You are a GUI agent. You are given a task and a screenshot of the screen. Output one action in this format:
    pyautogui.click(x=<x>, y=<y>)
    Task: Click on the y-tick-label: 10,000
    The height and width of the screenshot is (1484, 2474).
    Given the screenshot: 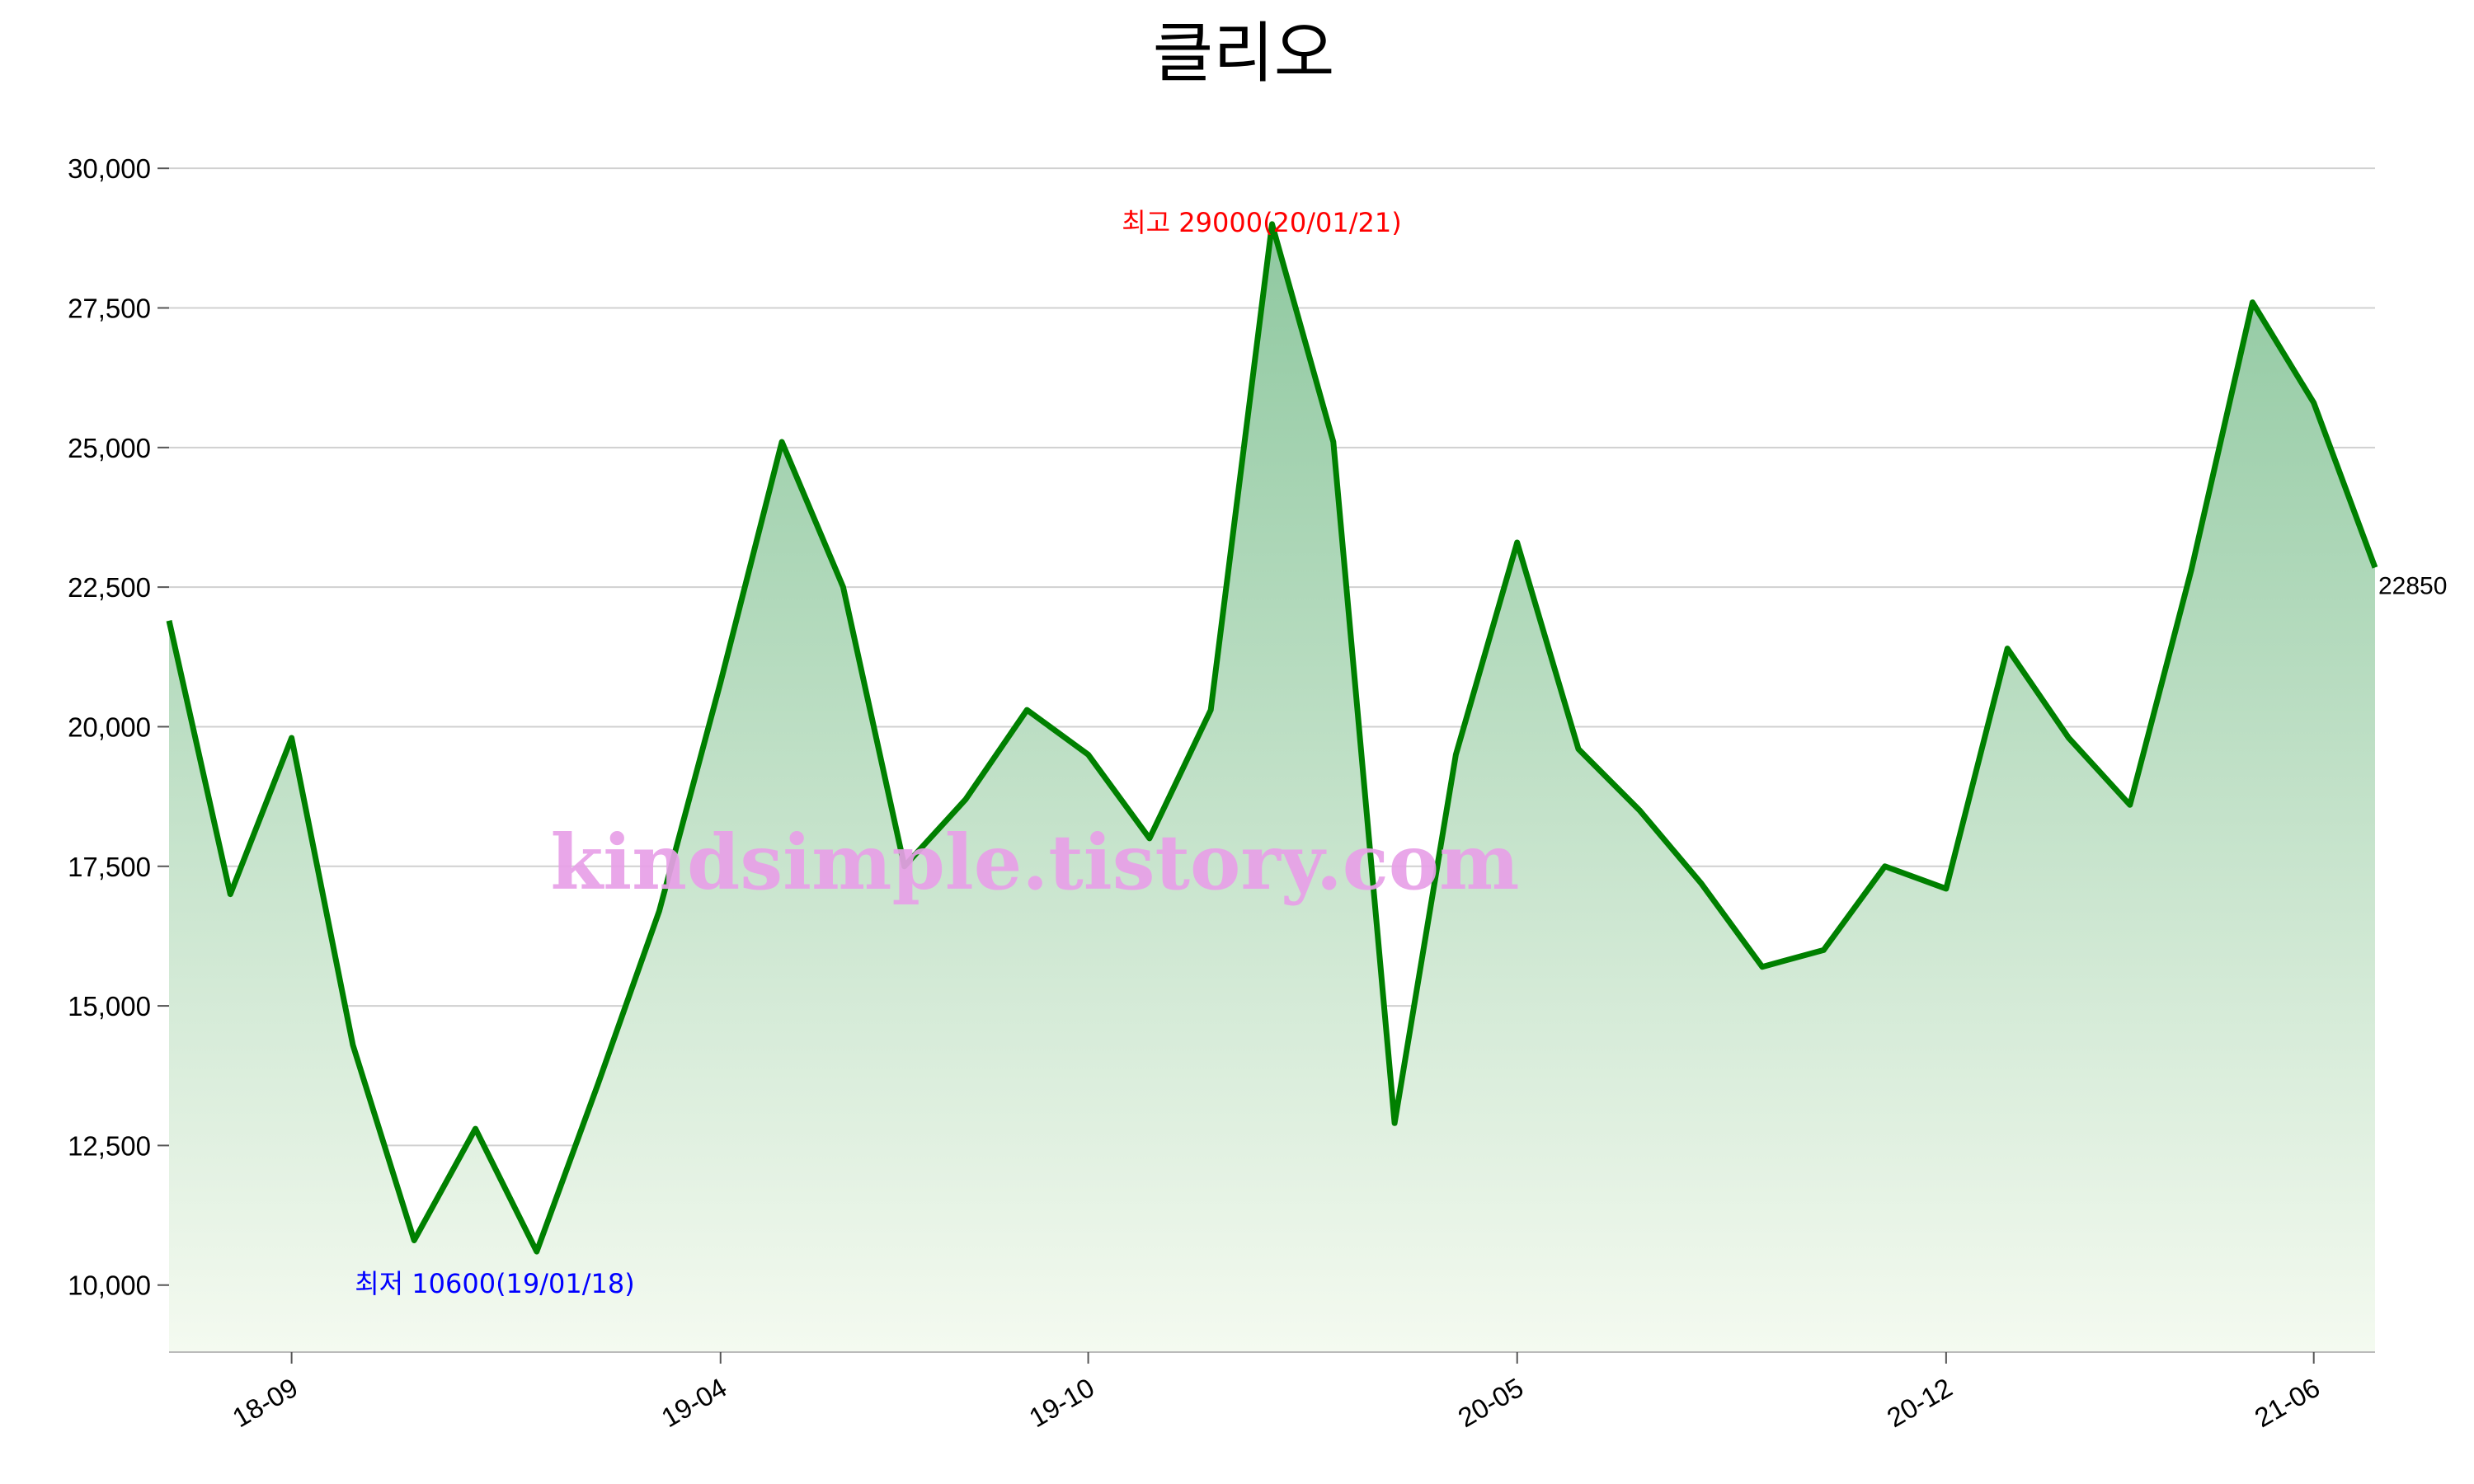 What is the action you would take?
    pyautogui.click(x=109, y=1285)
    